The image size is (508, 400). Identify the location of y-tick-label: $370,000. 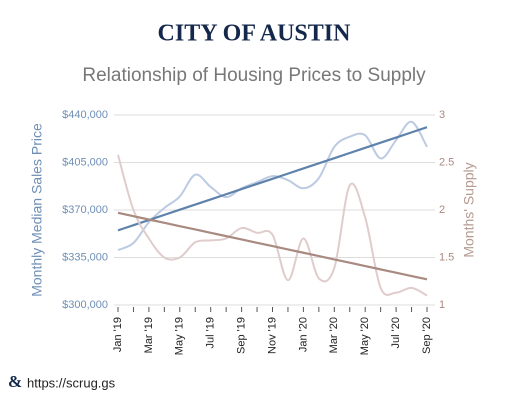
(85, 210).